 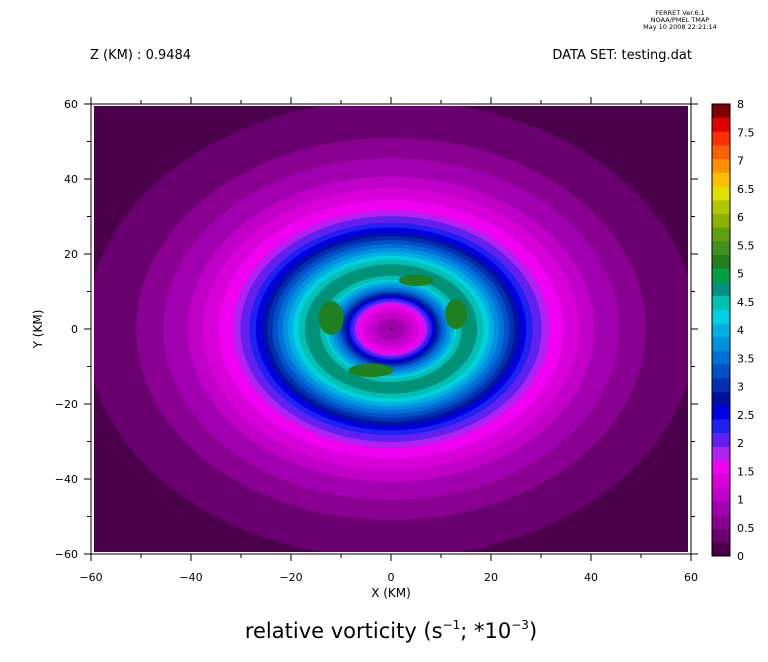 I want to click on x-tick-label: 20, so click(x=491, y=577).